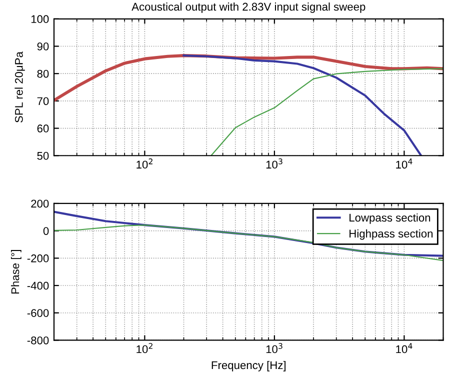 The height and width of the screenshot is (378, 450). What do you see at coordinates (249, 366) in the screenshot?
I see `x-axis-title: Frequency [Hz]` at bounding box center [249, 366].